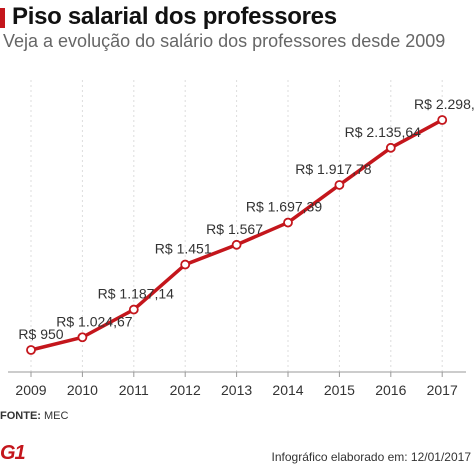 The height and width of the screenshot is (467, 475). What do you see at coordinates (20, 416) in the screenshot?
I see `source-label: FONTE:` at bounding box center [20, 416].